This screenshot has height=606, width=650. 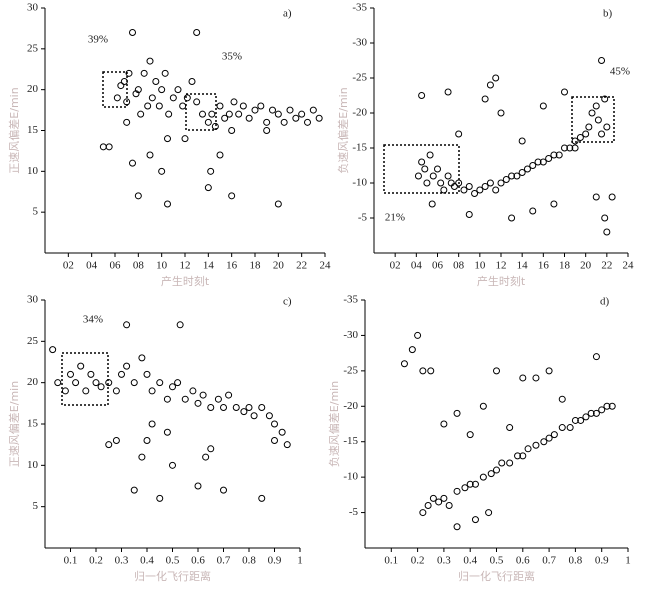 What do you see at coordinates (92, 266) in the screenshot?
I see `x-tick-label: 04` at bounding box center [92, 266].